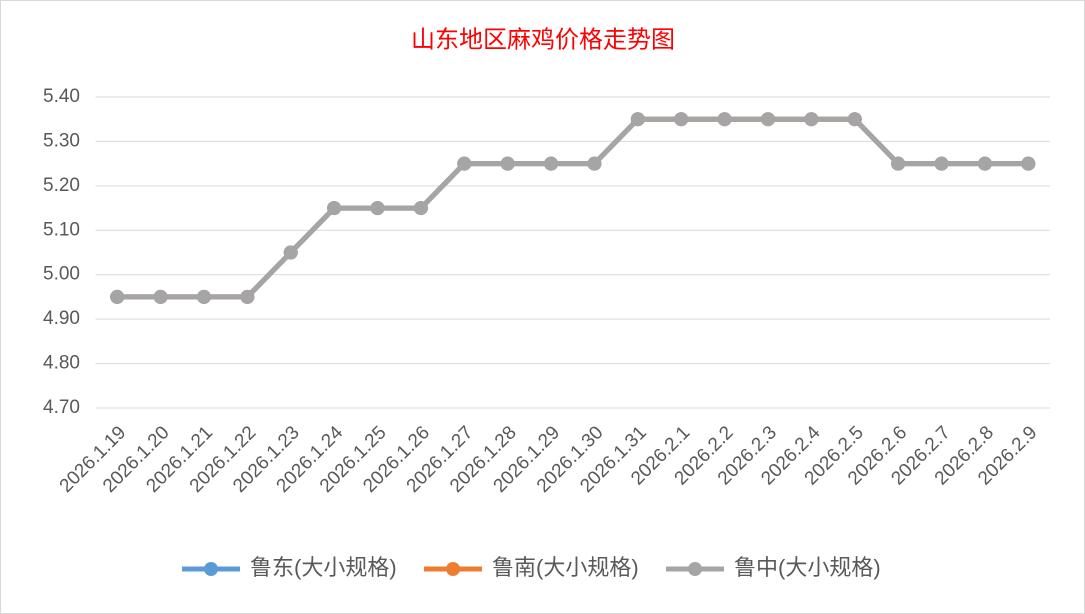  I want to click on y-tick-label: 5.20, so click(61, 185).